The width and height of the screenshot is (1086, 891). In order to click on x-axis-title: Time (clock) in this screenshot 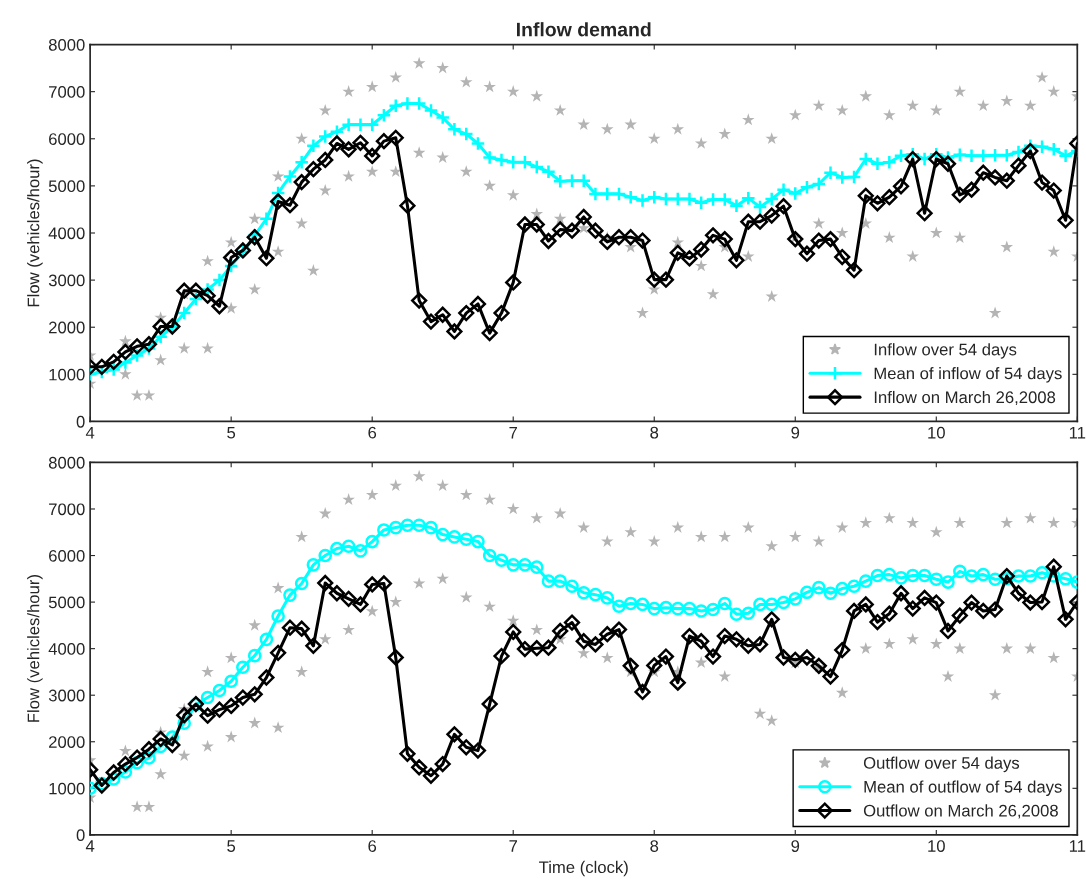, I will do `click(583, 868)`.